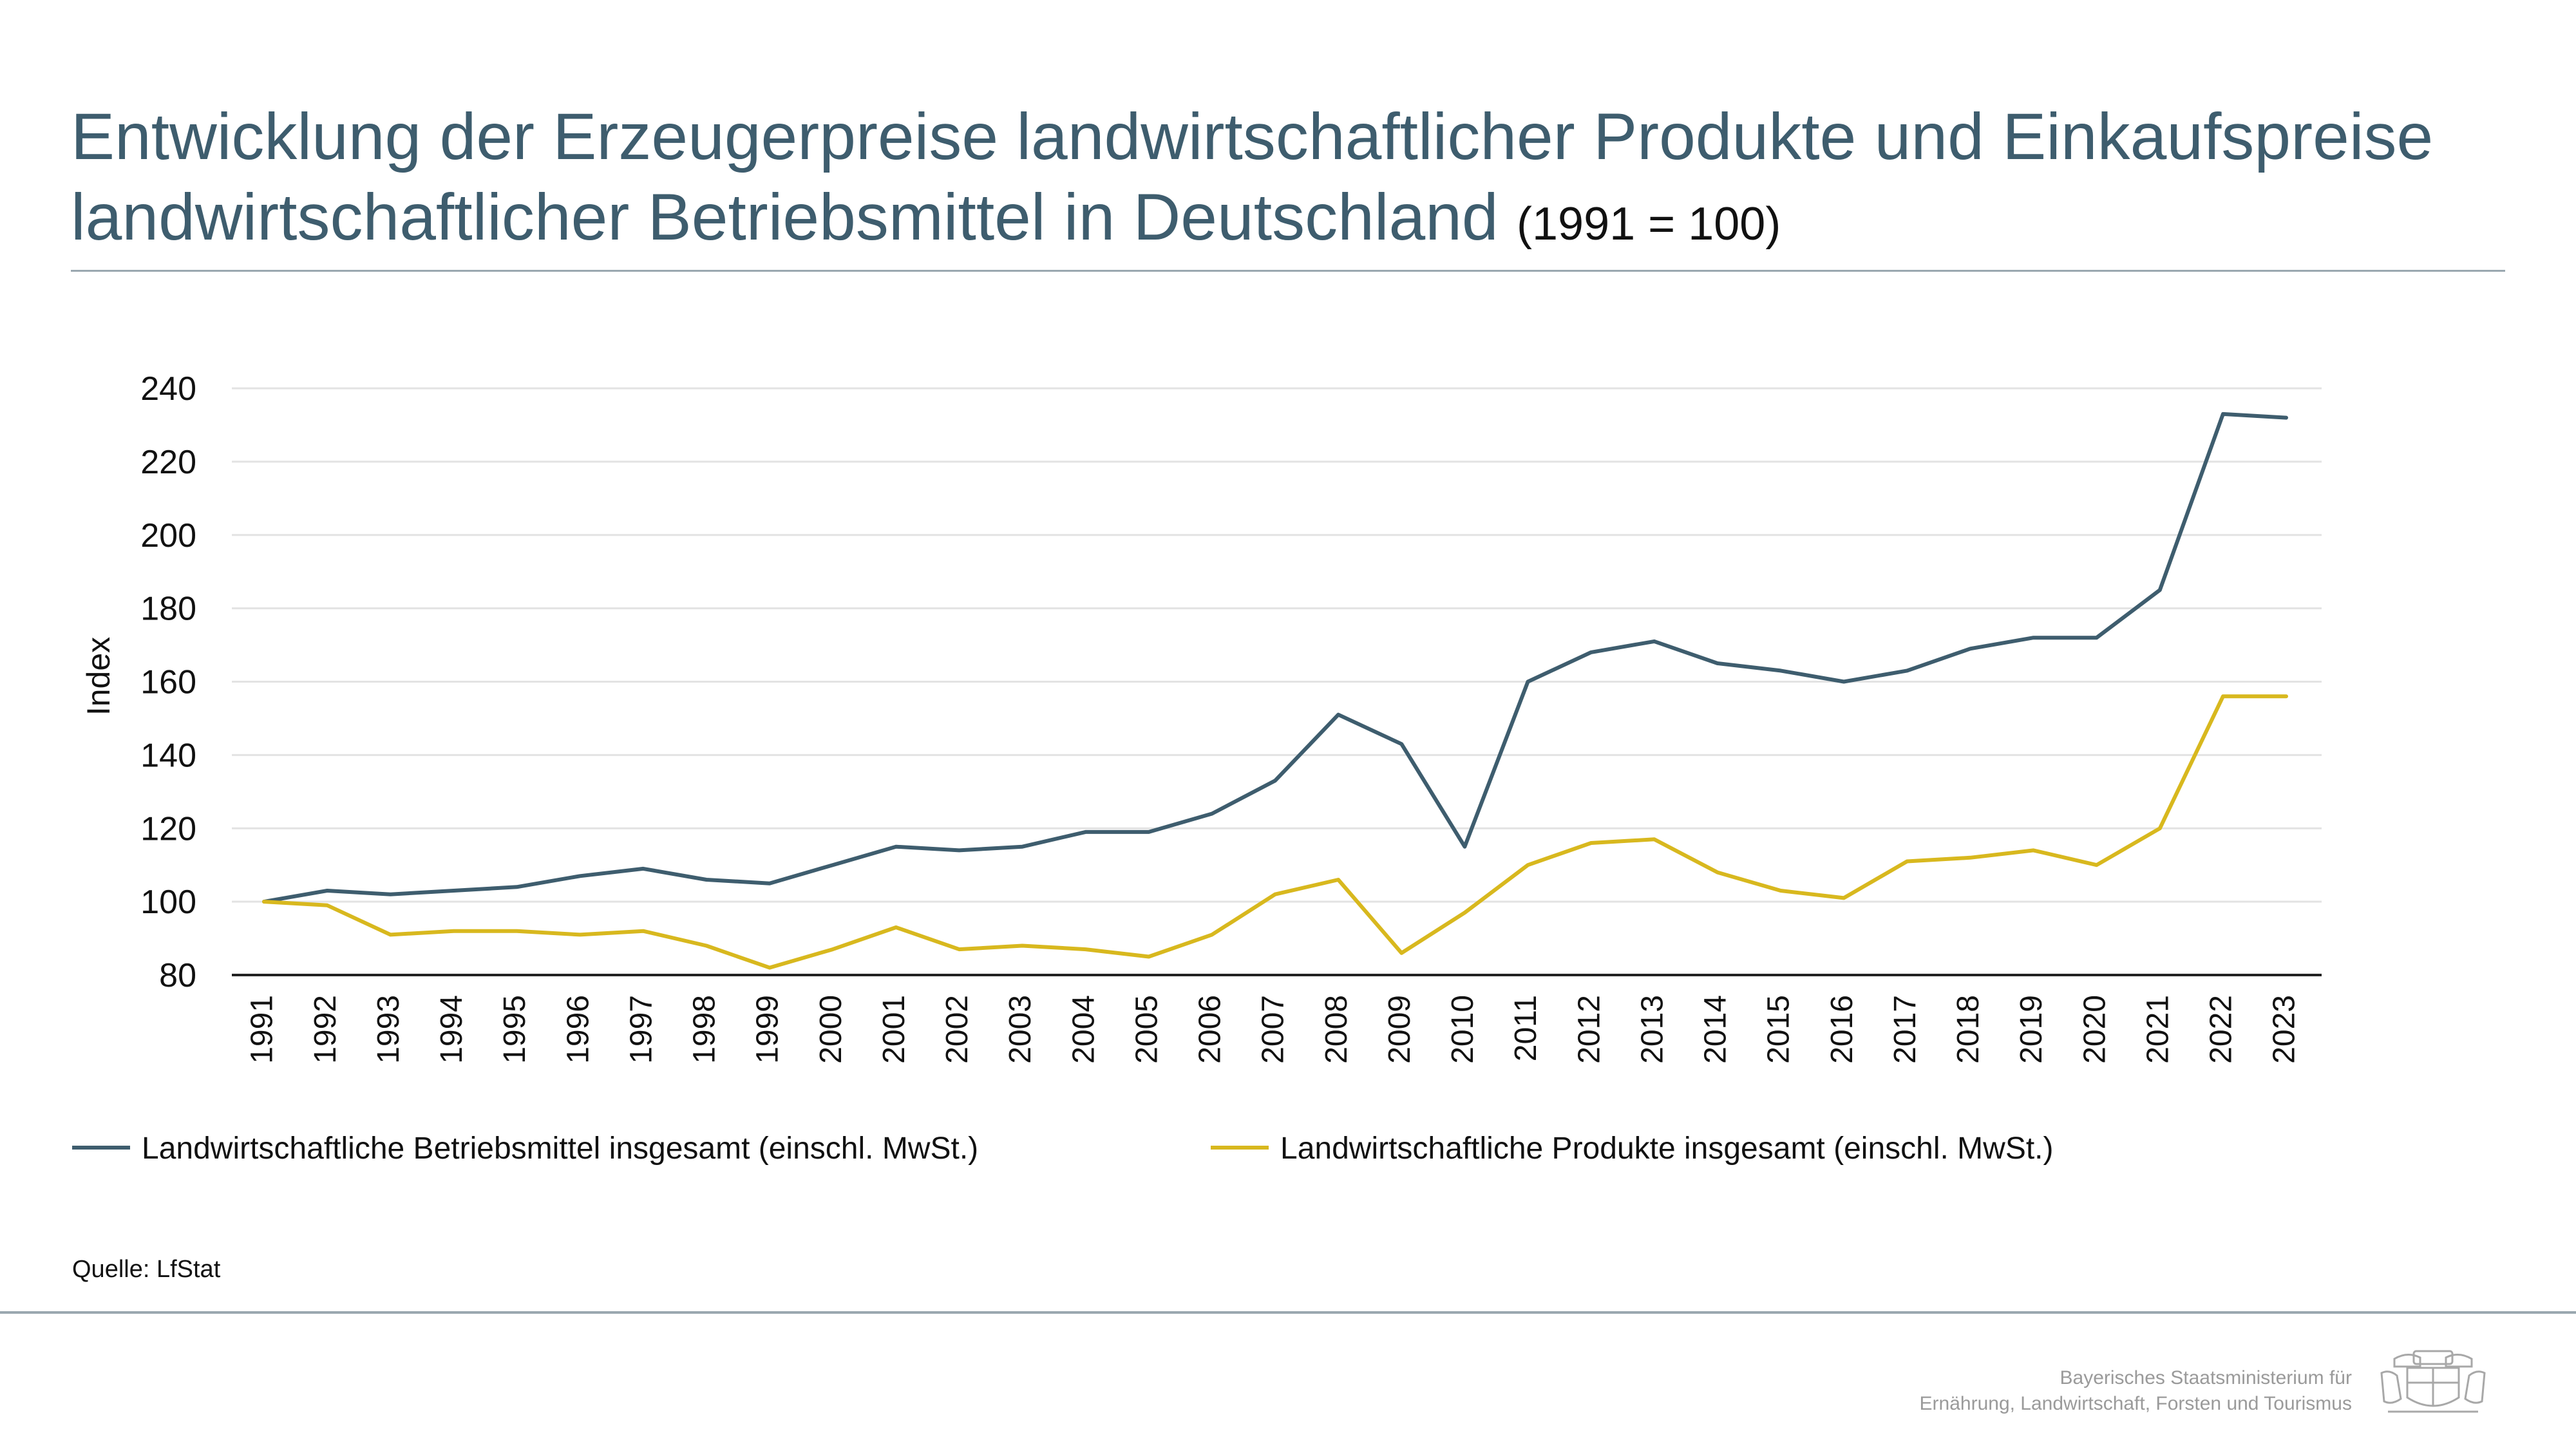 This screenshot has height=1449, width=2576. Describe the element at coordinates (1337, 1029) in the screenshot. I see `x-tick-label: 2008` at that location.